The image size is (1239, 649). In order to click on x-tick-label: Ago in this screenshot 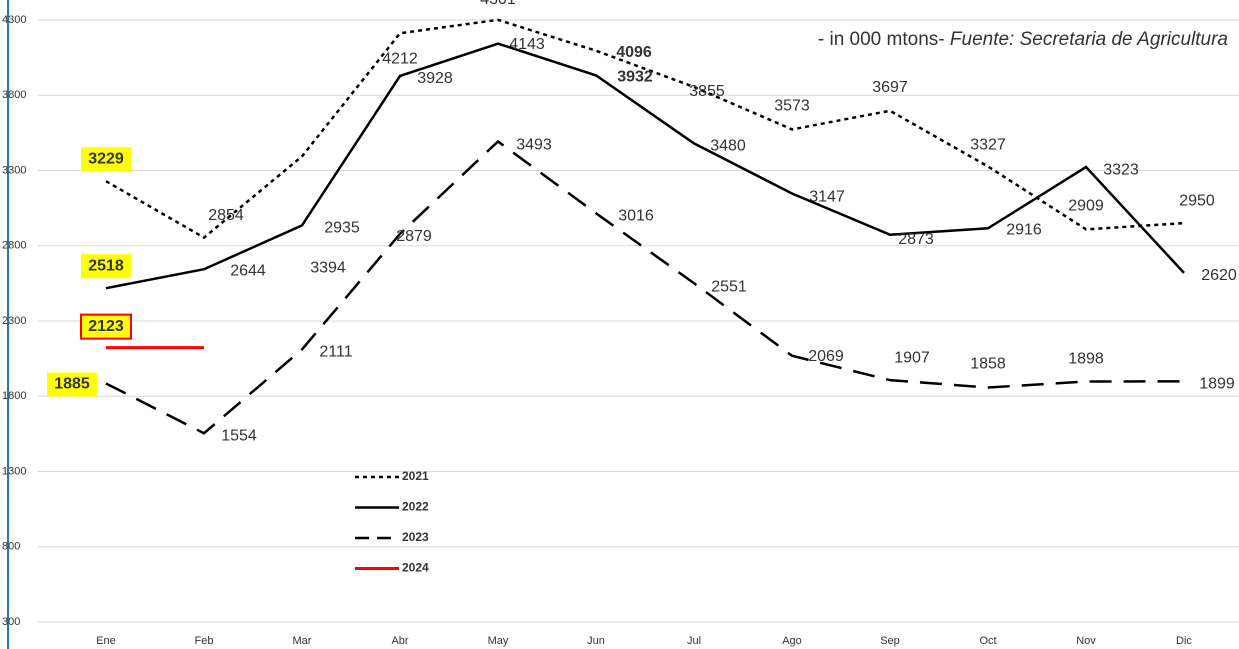, I will do `click(792, 641)`.